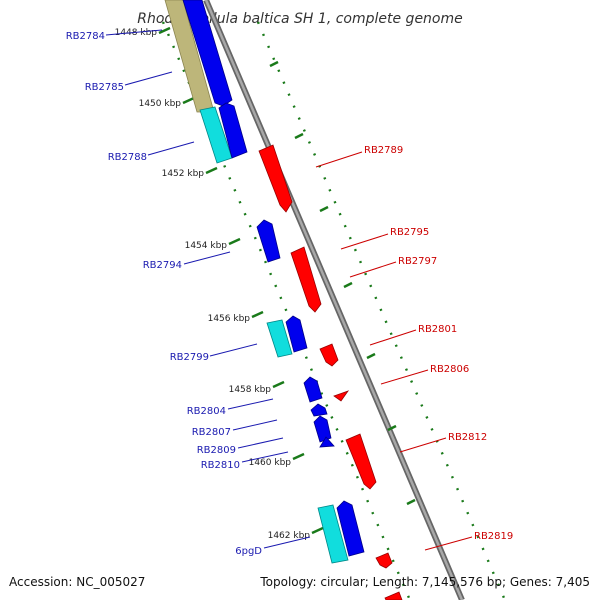 The image size is (600, 600). Describe the element at coordinates (216, 450) in the screenshot. I see `gene-label-rb2809: RB2809` at that location.